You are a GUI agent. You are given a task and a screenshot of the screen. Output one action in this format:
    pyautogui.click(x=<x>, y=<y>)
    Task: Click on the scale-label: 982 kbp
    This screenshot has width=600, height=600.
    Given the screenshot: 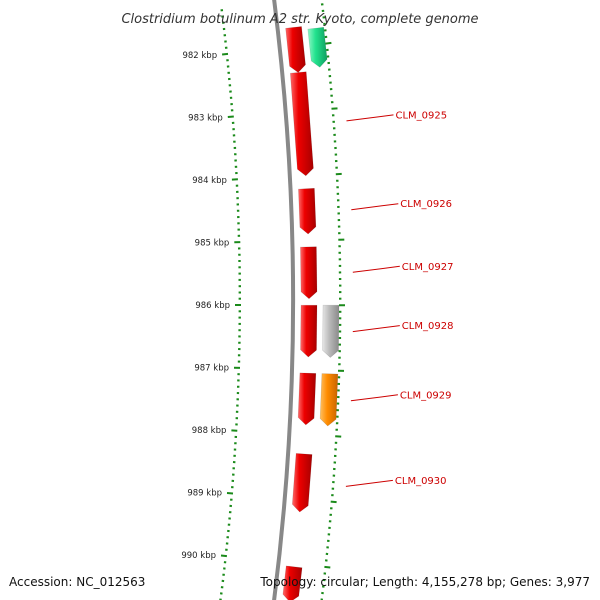 What is the action you would take?
    pyautogui.click(x=199, y=56)
    